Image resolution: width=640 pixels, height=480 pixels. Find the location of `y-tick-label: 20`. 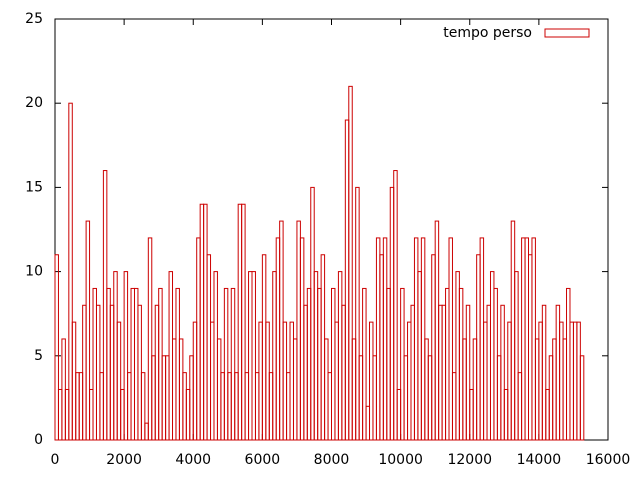

y-tick-label: 20 is located at coordinates (34, 103).